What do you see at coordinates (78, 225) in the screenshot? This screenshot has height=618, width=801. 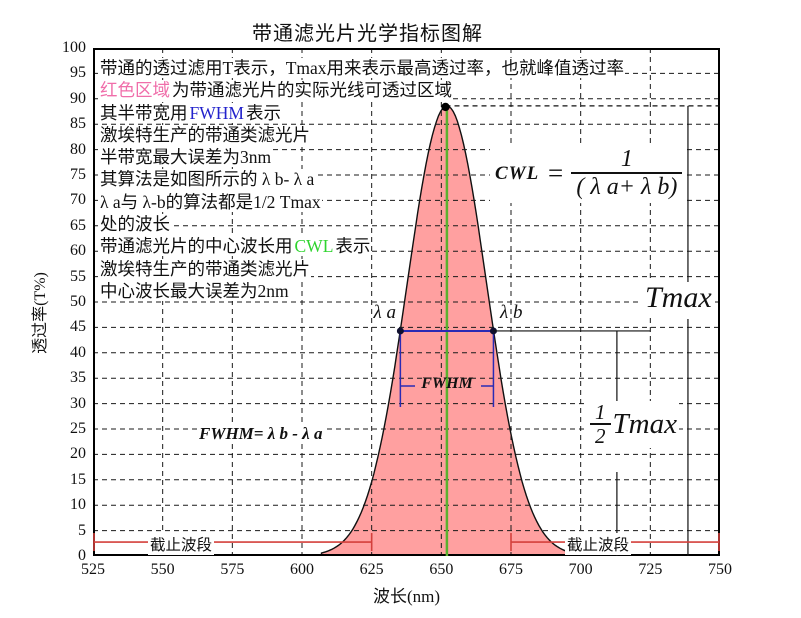 I see `y-tick-label: 65` at bounding box center [78, 225].